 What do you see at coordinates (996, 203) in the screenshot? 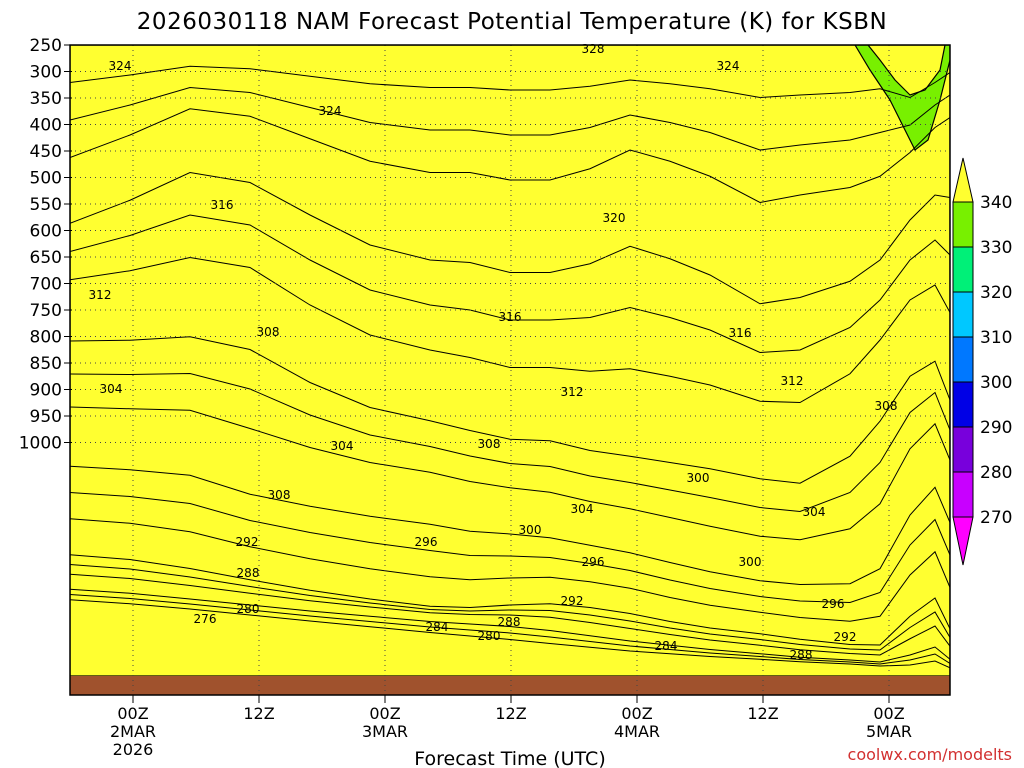
I see `colorbar-tick-label: 340` at bounding box center [996, 203].